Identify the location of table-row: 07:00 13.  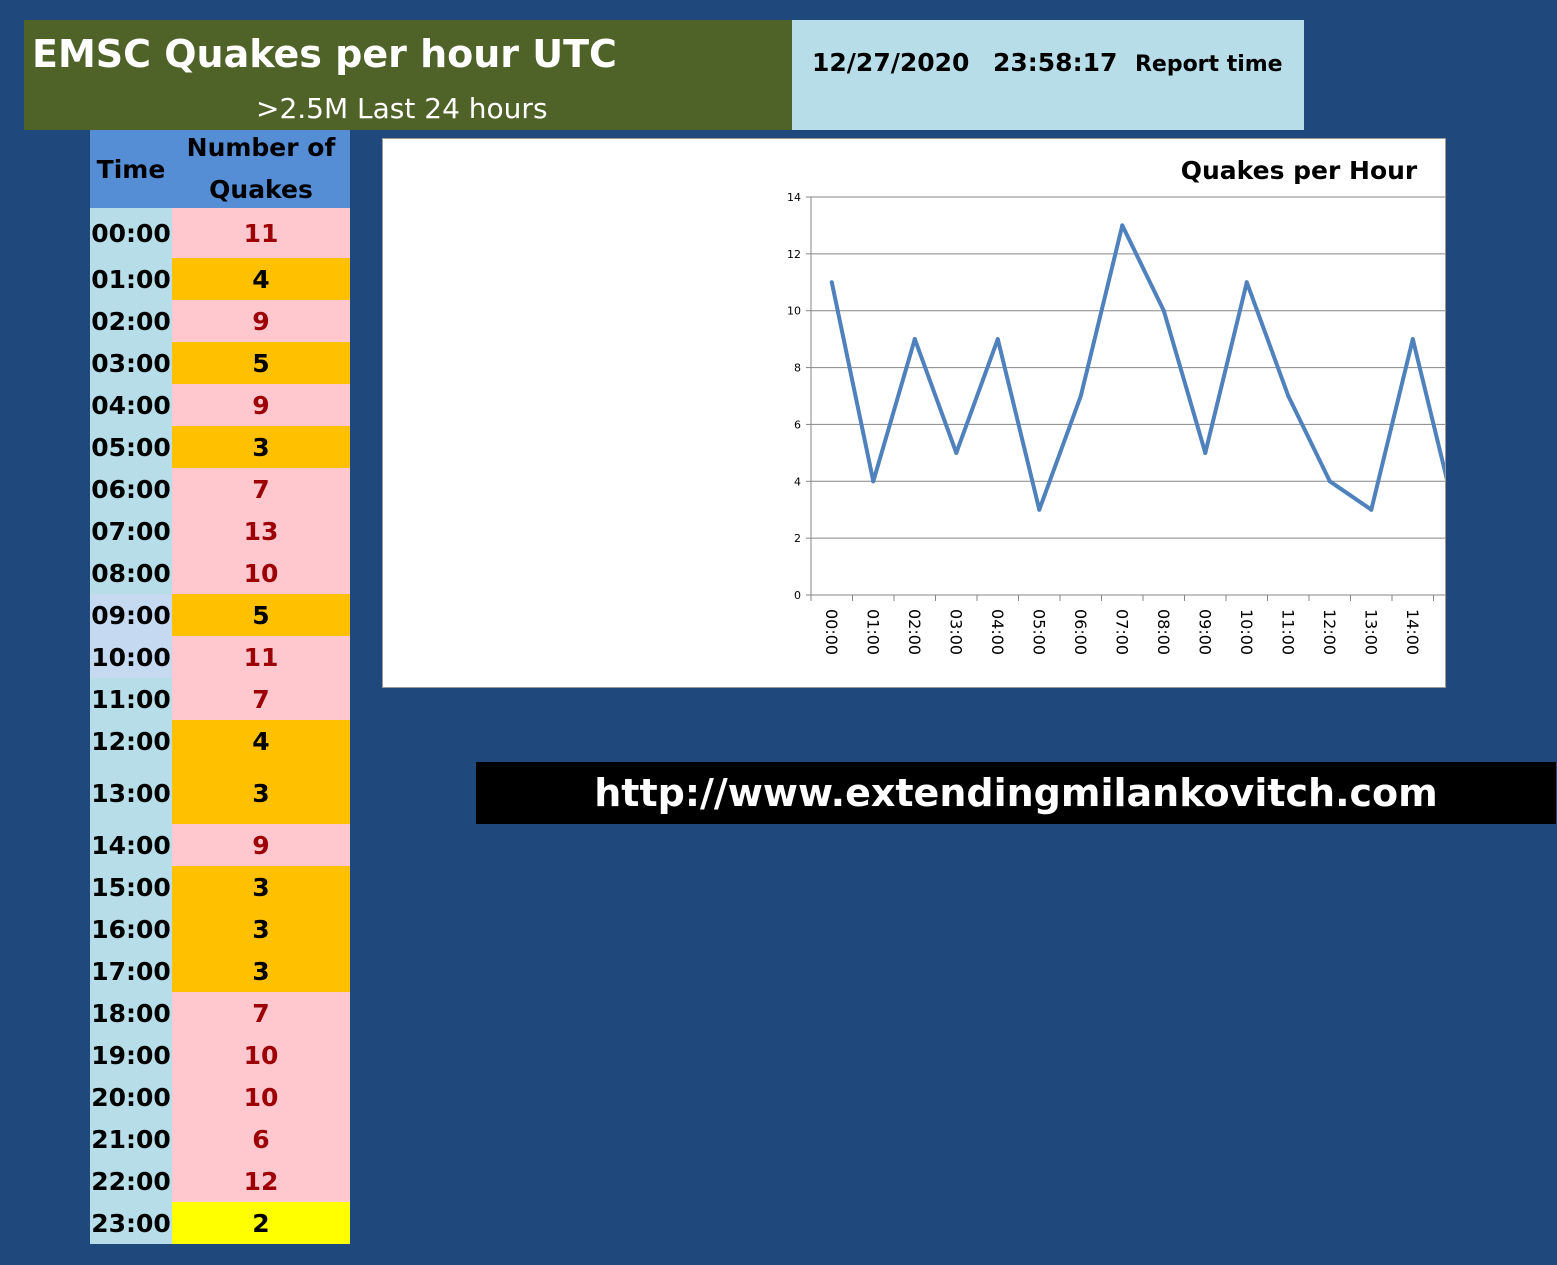
(220, 531).